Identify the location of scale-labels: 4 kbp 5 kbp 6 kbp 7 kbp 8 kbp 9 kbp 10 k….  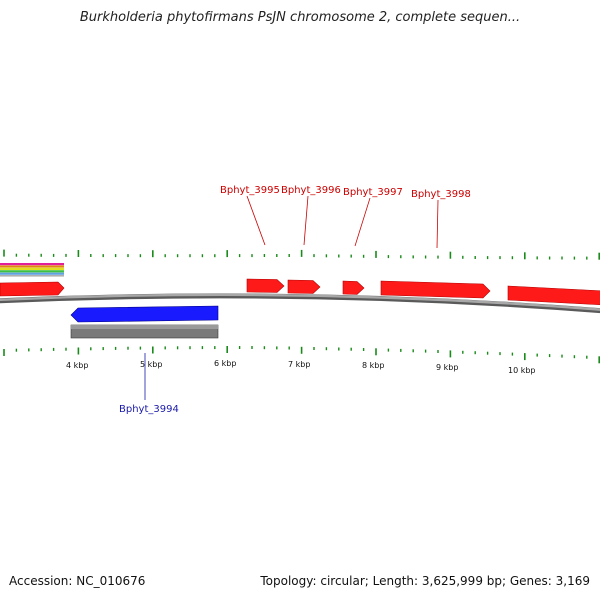
(301, 367).